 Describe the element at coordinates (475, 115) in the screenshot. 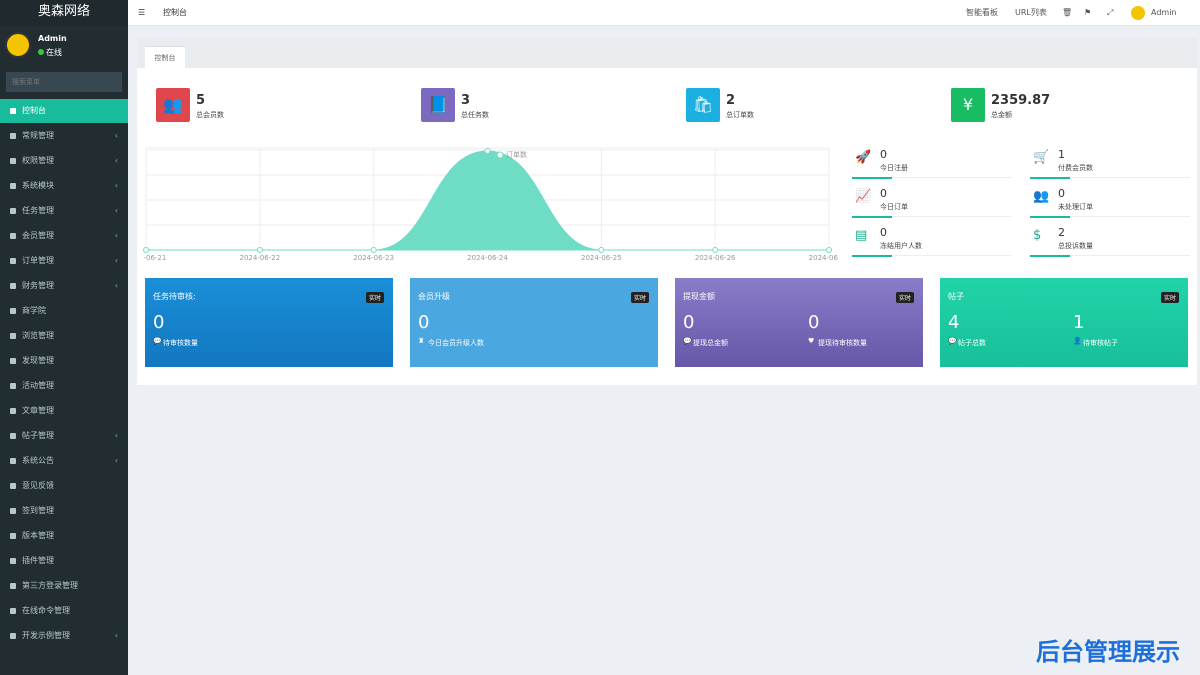

I see `stat-label: 总任务数` at that location.